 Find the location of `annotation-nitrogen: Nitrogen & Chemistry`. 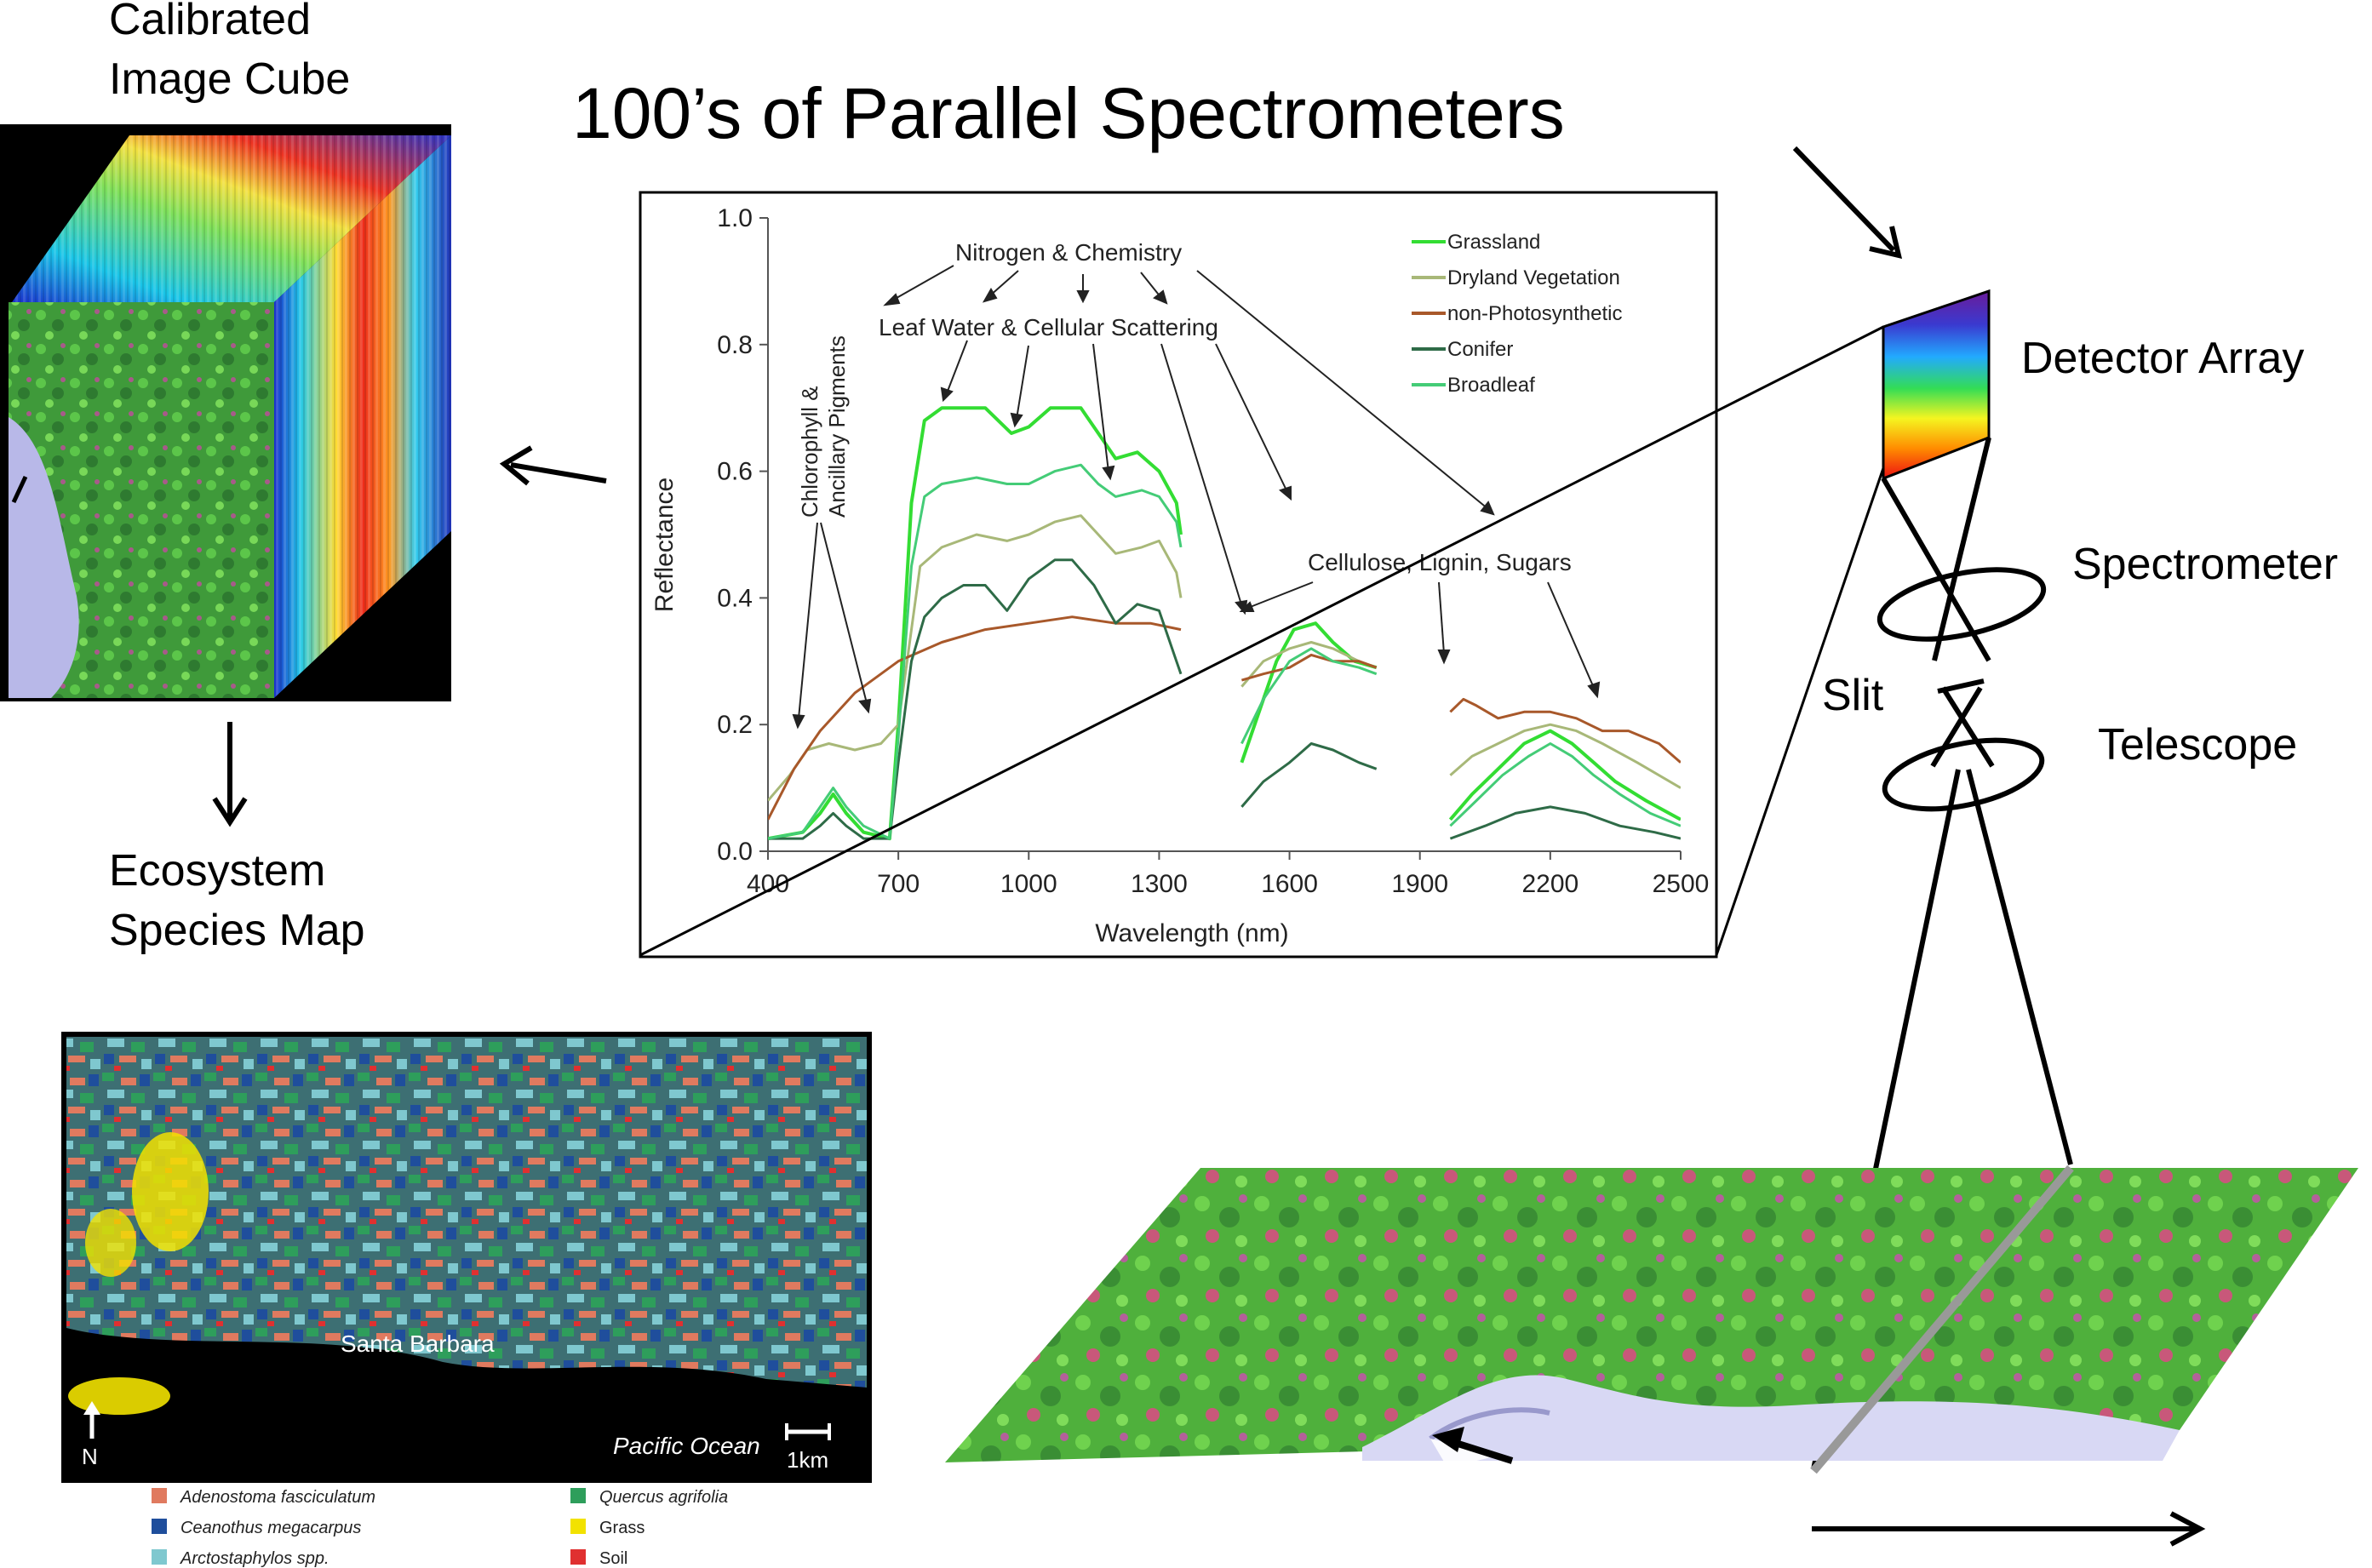

annotation-nitrogen: Nitrogen & Chemistry is located at coordinates (1068, 252).